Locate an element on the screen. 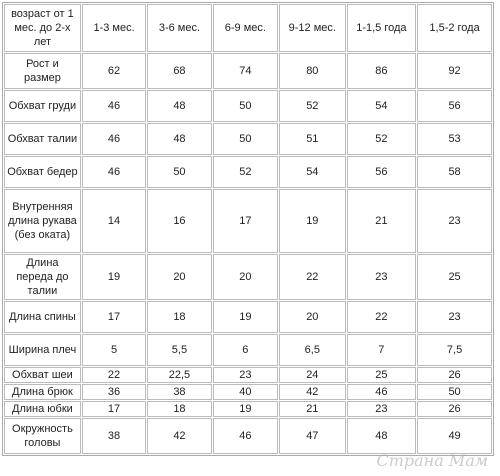  cell: 22,5 is located at coordinates (179, 375).